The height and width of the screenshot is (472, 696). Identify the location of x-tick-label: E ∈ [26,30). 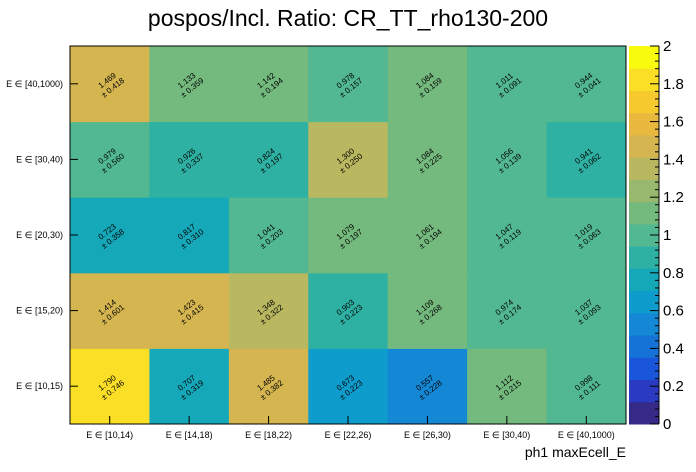
(427, 435).